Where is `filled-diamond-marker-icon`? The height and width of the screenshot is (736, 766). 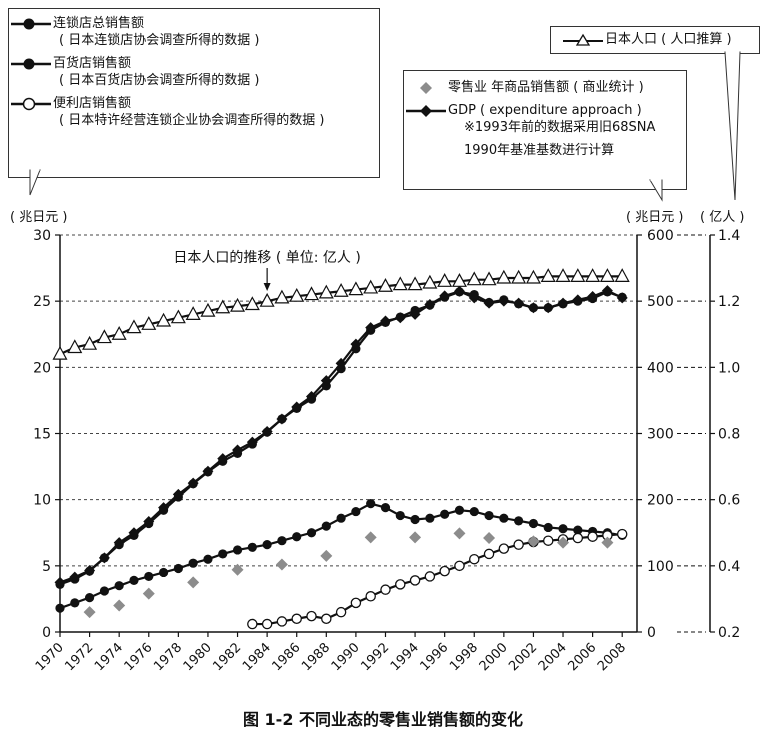
filled-diamond-marker-icon is located at coordinates (426, 111).